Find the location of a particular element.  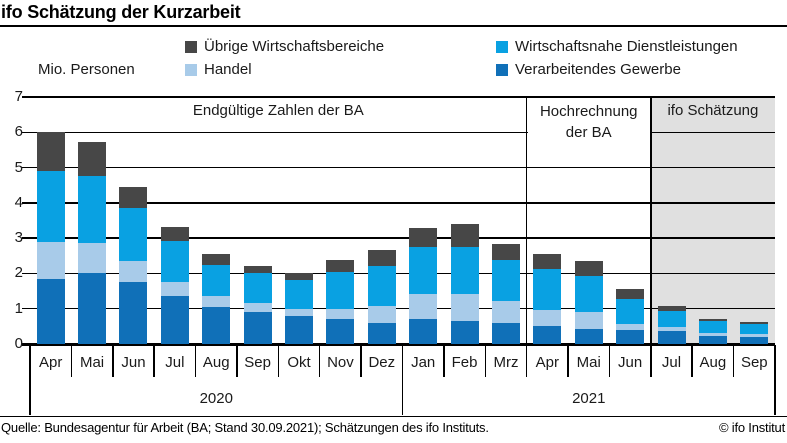

copyright-note: © ifo Institut is located at coordinates (751, 427).